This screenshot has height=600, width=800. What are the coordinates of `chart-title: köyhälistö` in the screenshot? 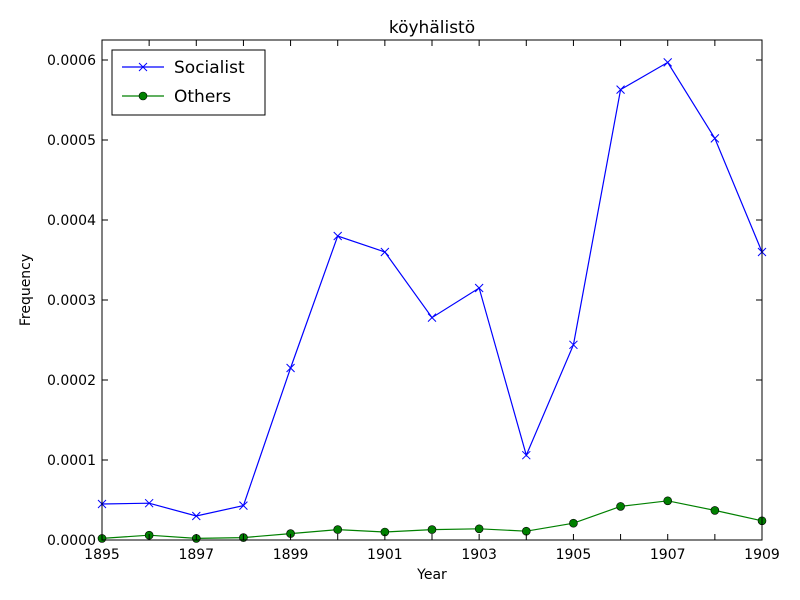 It's located at (432, 28).